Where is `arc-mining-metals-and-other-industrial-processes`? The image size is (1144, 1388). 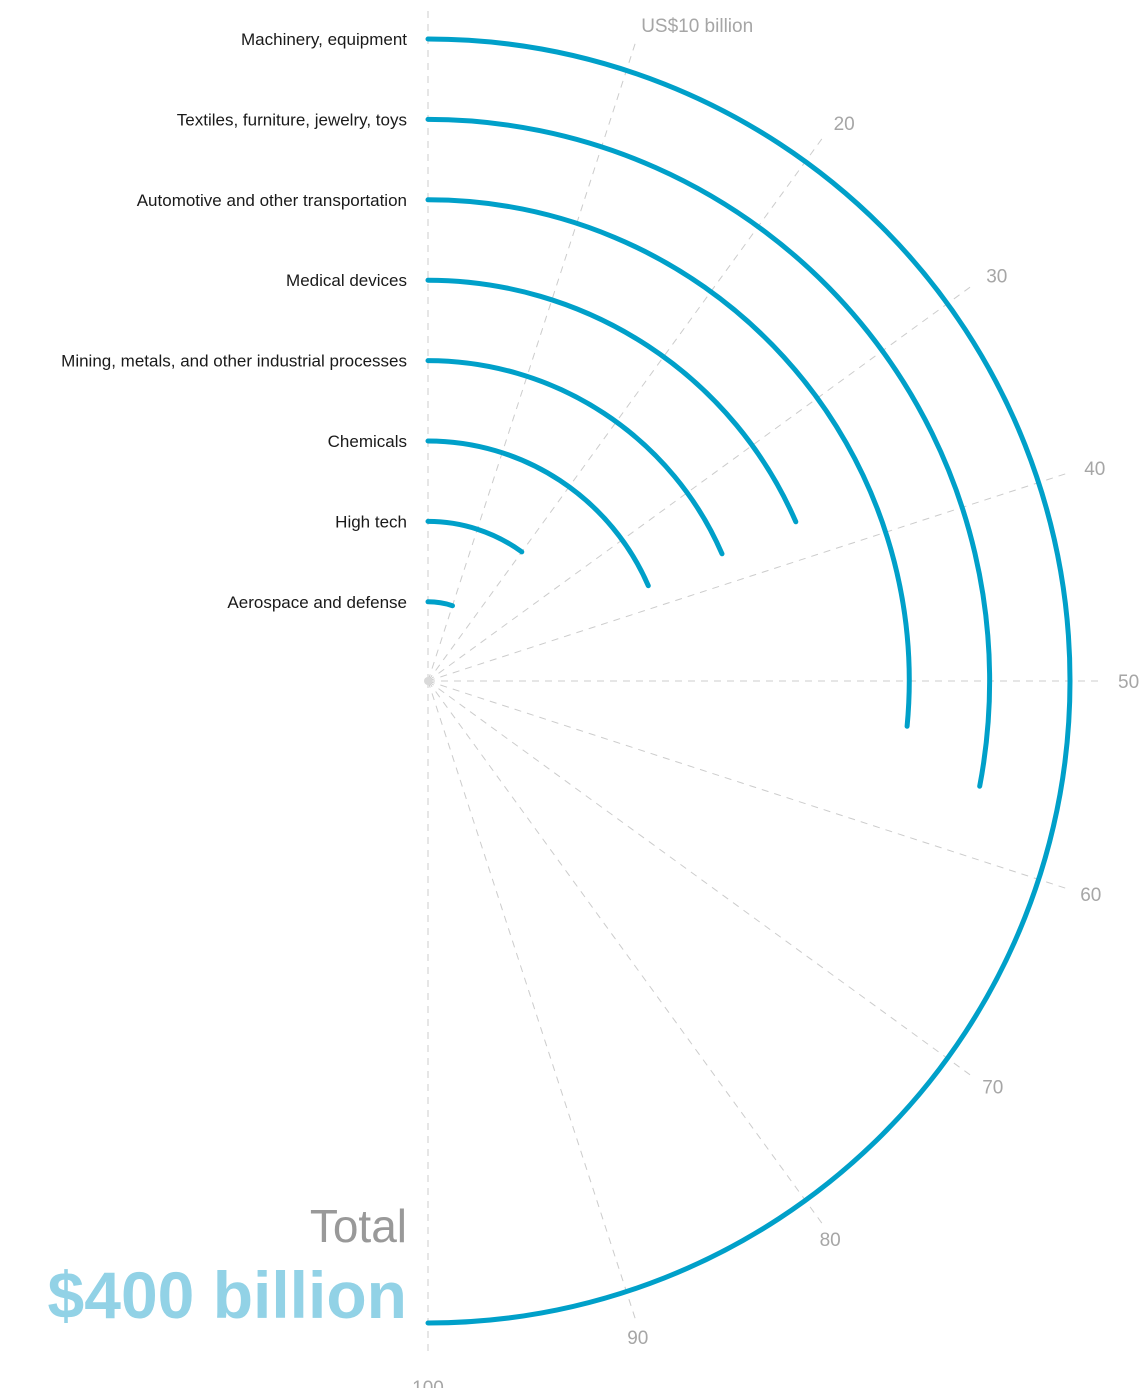
arc-mining-metals-and-other-industrial-processes is located at coordinates (575, 457).